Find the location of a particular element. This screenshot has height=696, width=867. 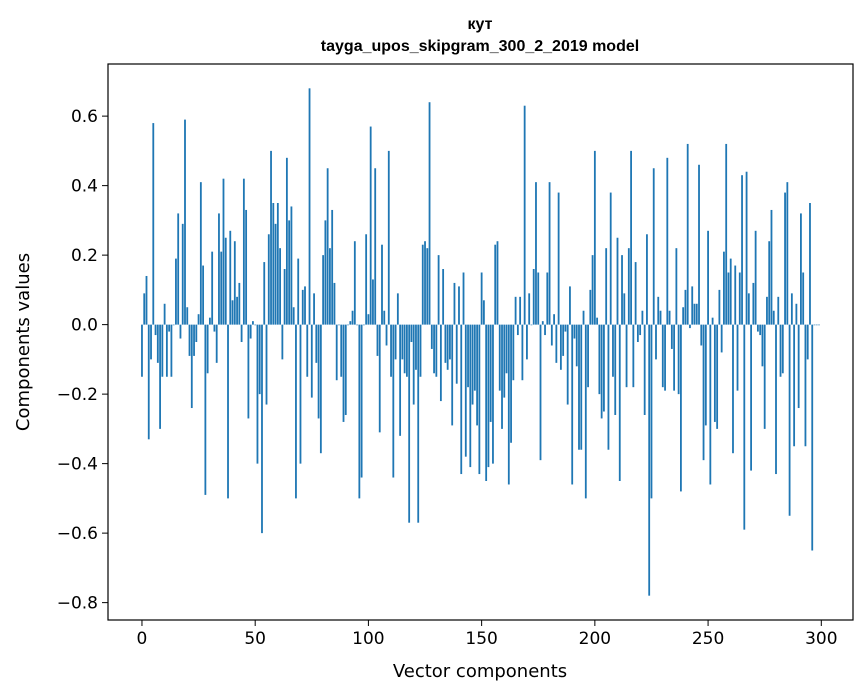

x-tick-label: 50 is located at coordinates (255, 639).